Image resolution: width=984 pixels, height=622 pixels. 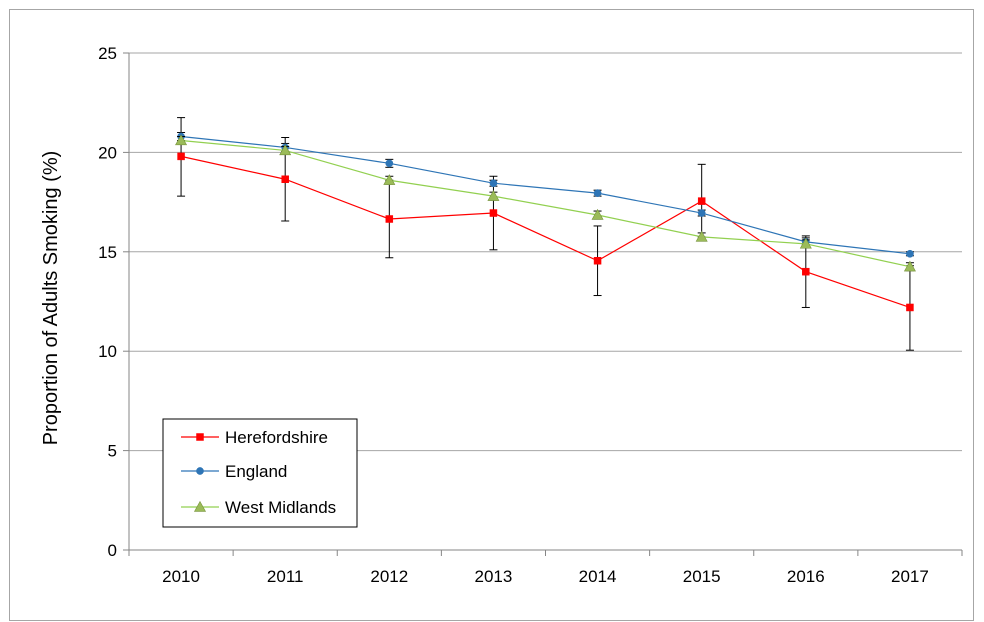 What do you see at coordinates (107, 53) in the screenshot?
I see `y-tick-label: 25` at bounding box center [107, 53].